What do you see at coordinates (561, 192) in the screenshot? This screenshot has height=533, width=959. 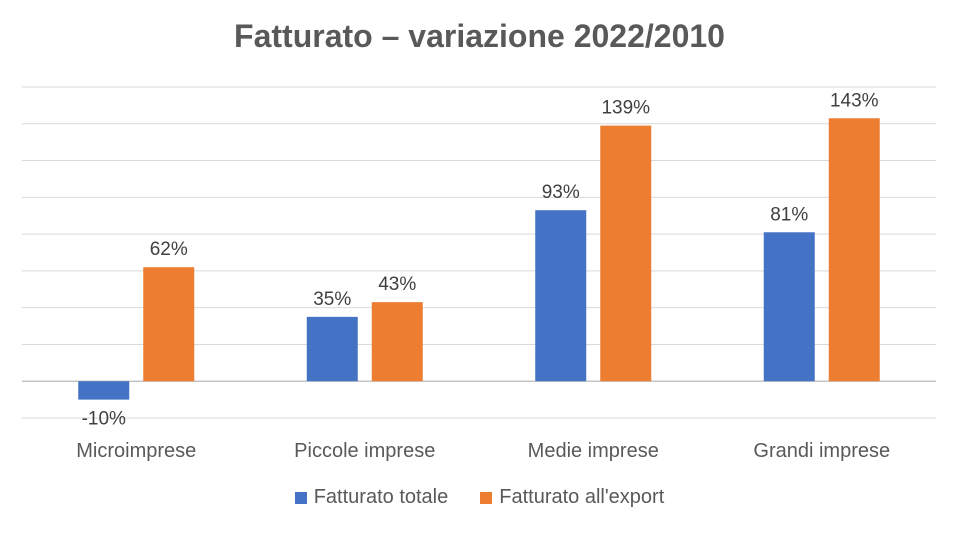 I see `data-label: 93%` at bounding box center [561, 192].